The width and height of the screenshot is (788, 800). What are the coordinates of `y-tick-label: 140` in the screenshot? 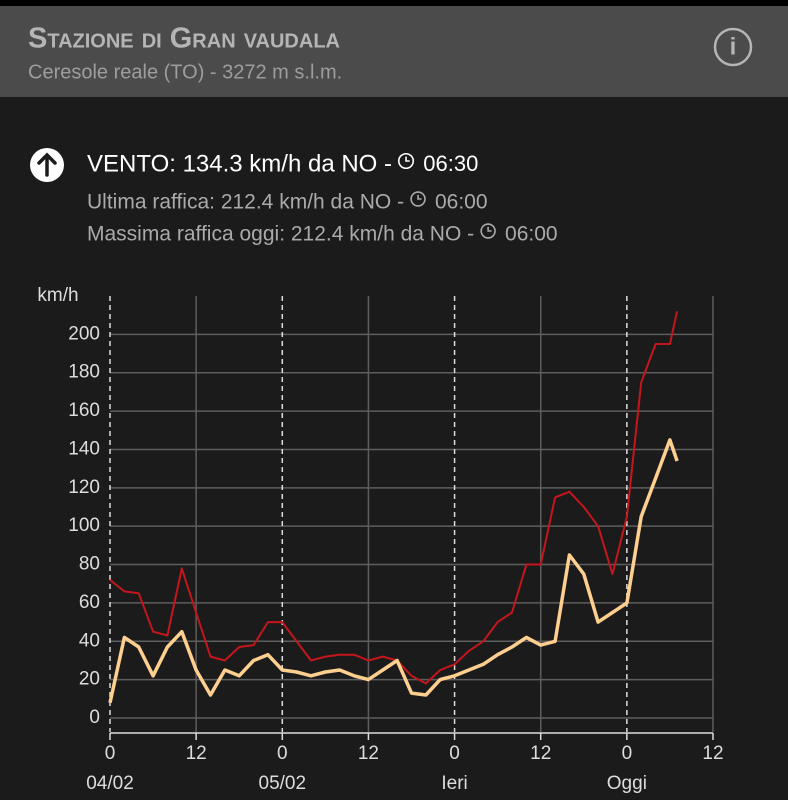 It's located at (84, 448).